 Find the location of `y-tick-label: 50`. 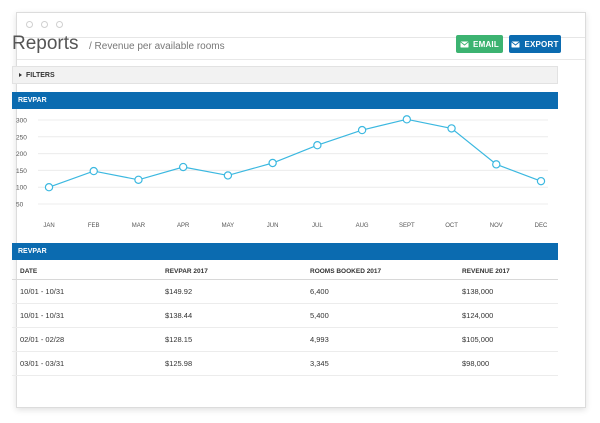

y-tick-label: 50 is located at coordinates (20, 205).